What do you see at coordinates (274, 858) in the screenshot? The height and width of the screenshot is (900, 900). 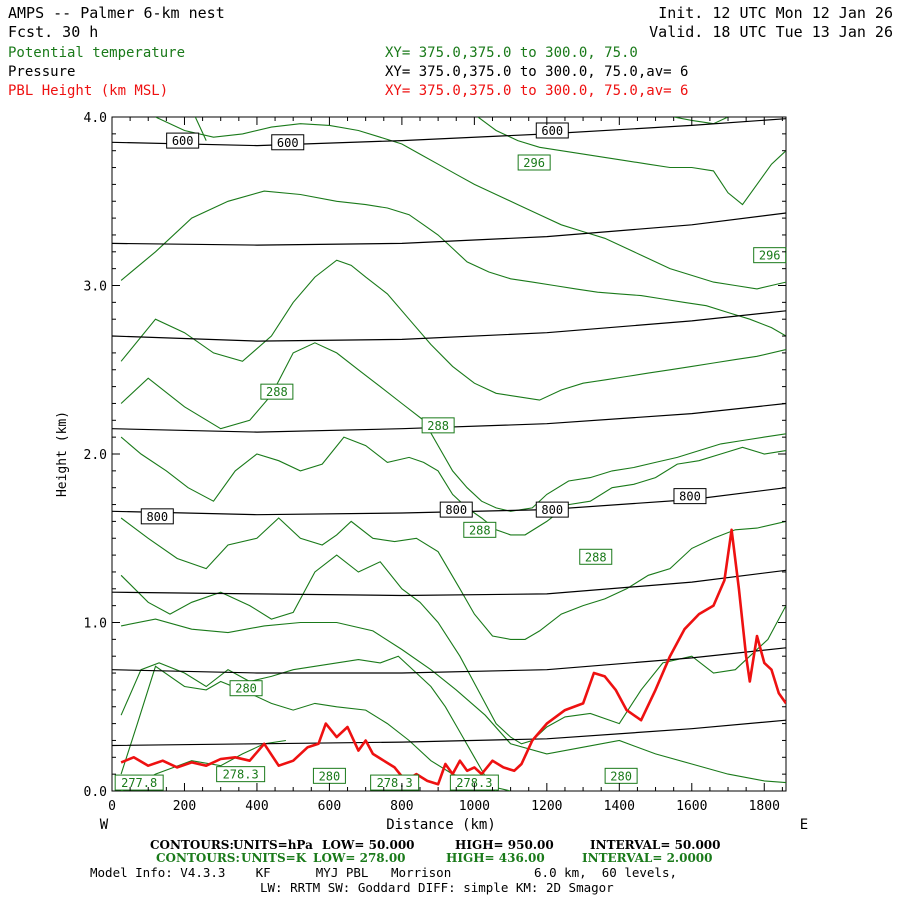 I see `footer-t-units: UNITS=K` at bounding box center [274, 858].